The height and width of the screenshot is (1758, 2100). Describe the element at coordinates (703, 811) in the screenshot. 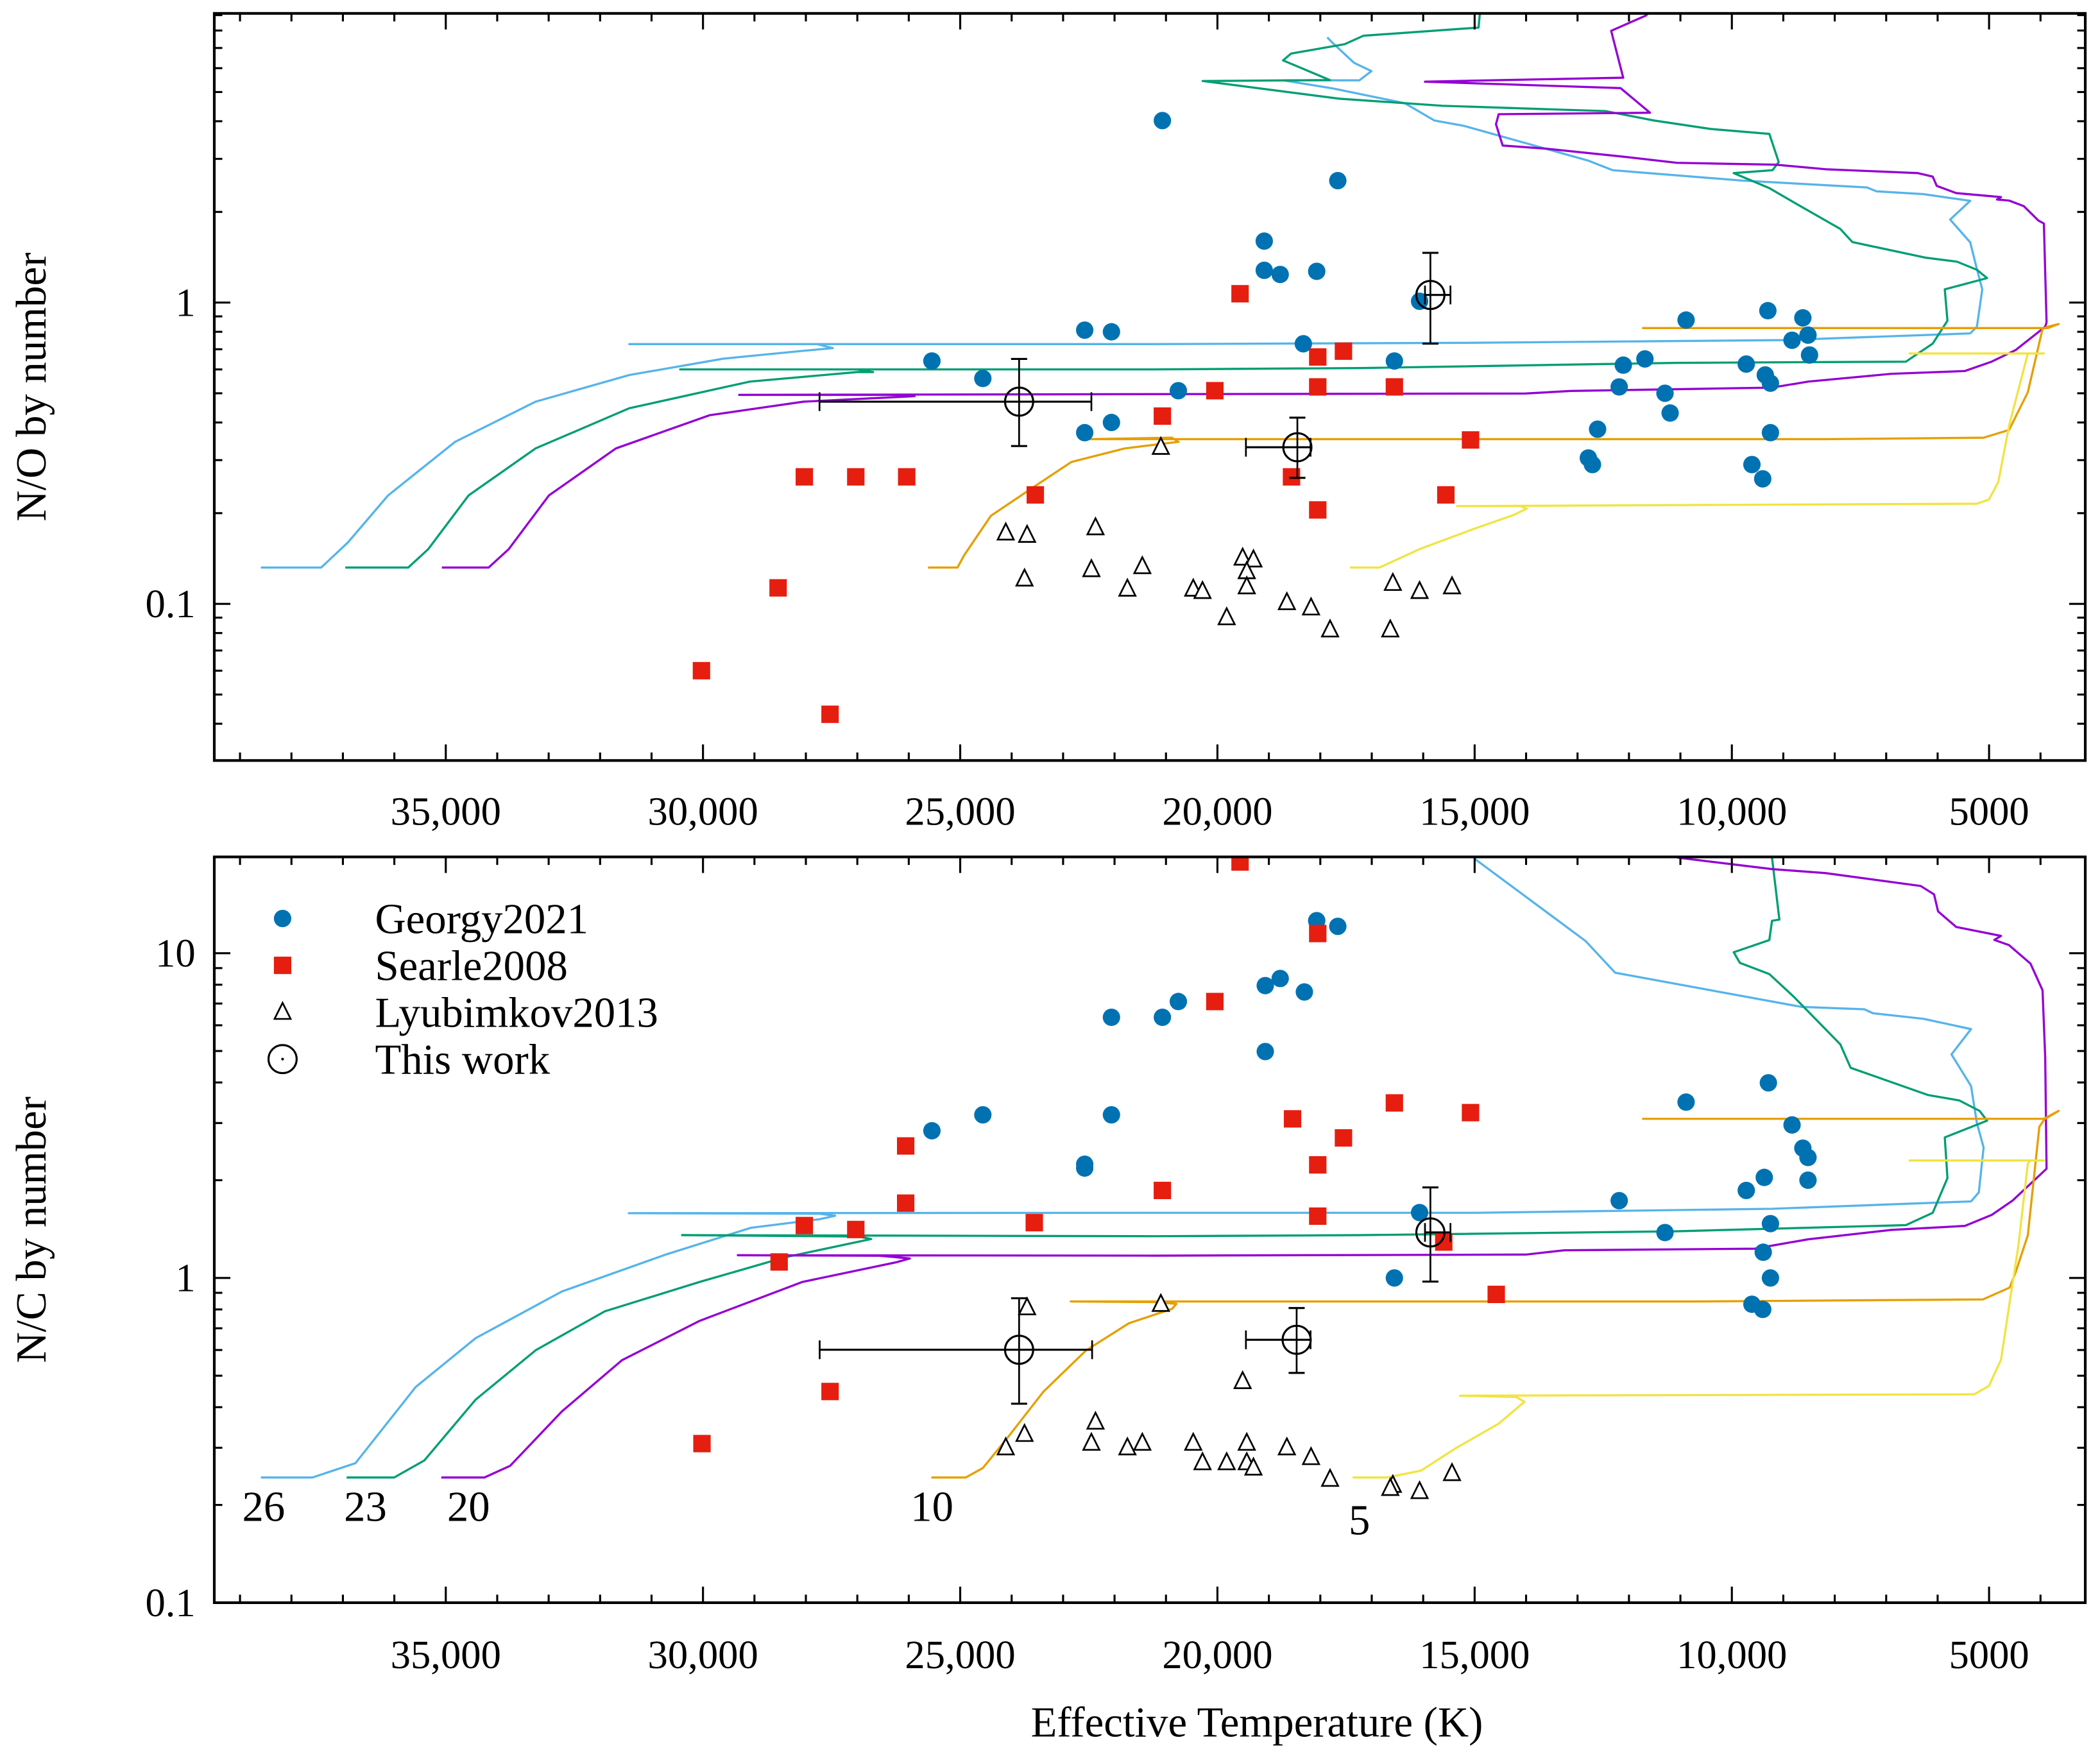

I see `x-tick-label: 30,000` at that location.